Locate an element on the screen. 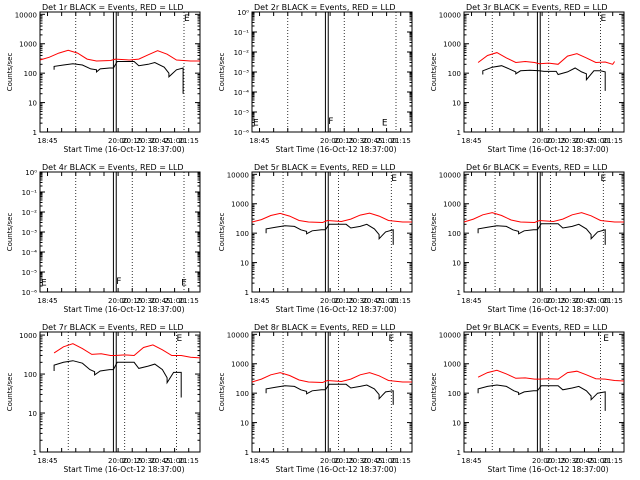  spike-label: F is located at coordinates (118, 282).